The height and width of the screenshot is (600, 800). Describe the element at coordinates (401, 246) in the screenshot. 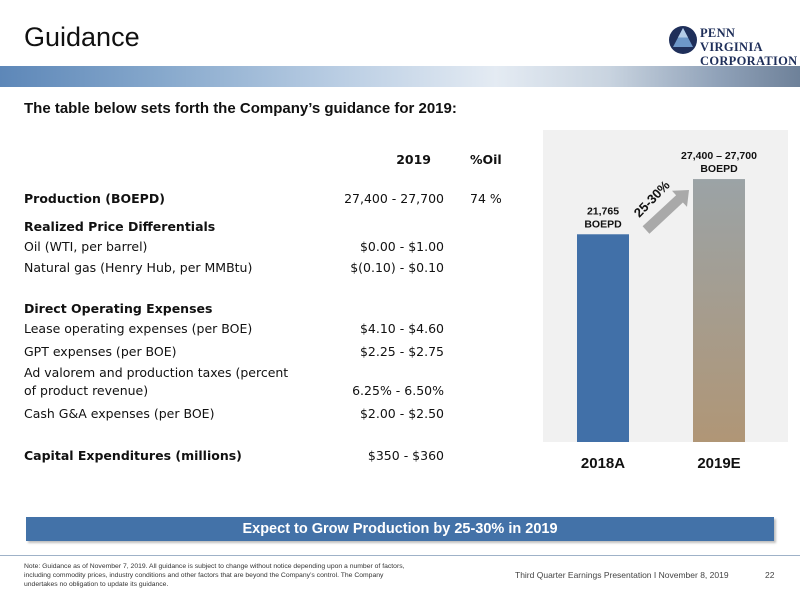

I see `row-value: $0.00 - $1.00` at that location.